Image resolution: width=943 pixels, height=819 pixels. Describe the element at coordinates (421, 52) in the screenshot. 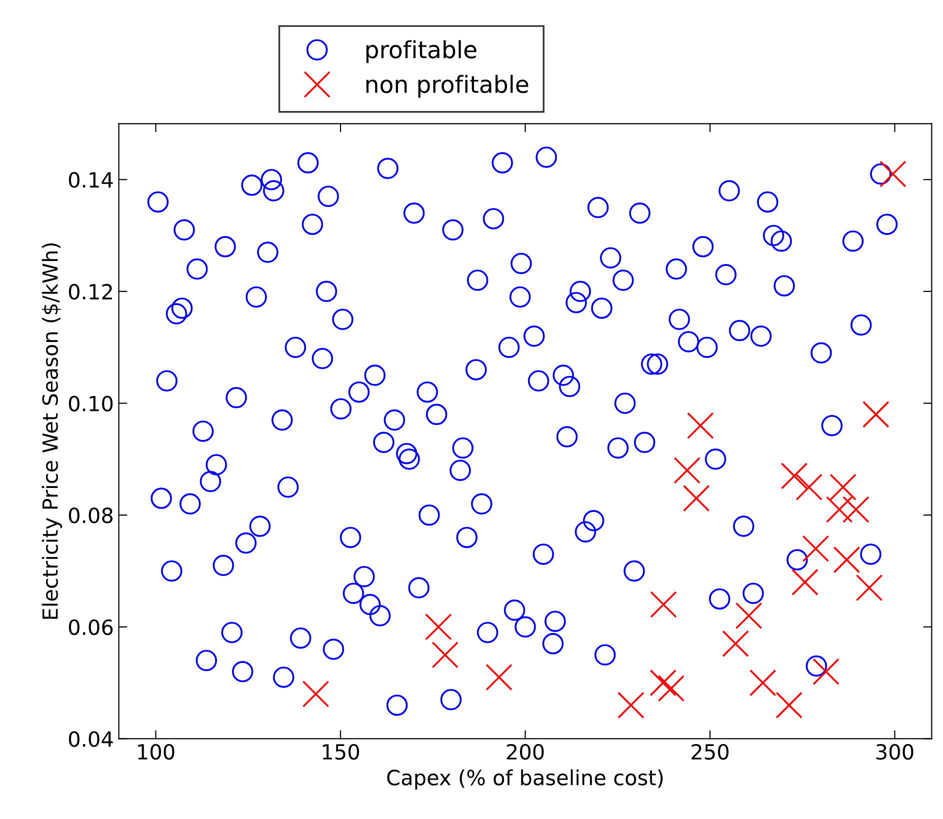

I see `legend-label: profitable` at that location.